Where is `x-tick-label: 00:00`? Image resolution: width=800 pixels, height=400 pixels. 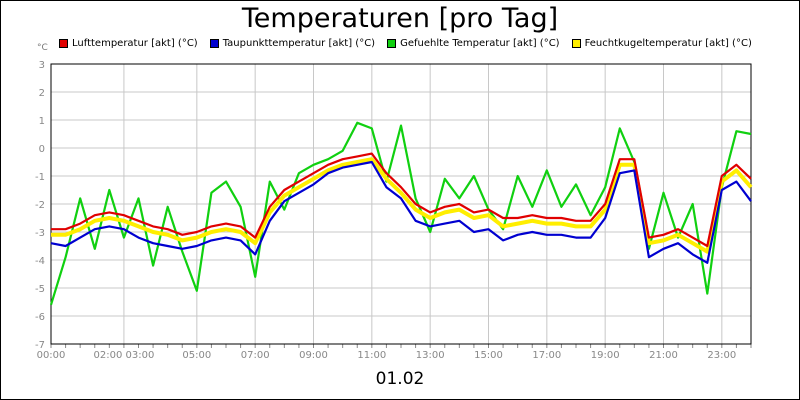 x-tick-label: 00:00 is located at coordinates (51, 355).